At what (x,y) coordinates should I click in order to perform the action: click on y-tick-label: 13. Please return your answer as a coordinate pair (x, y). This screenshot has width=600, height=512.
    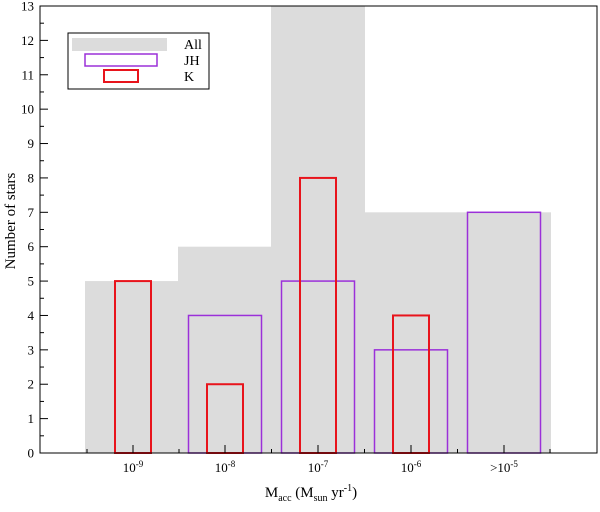
    Looking at the image, I should click on (27, 7).